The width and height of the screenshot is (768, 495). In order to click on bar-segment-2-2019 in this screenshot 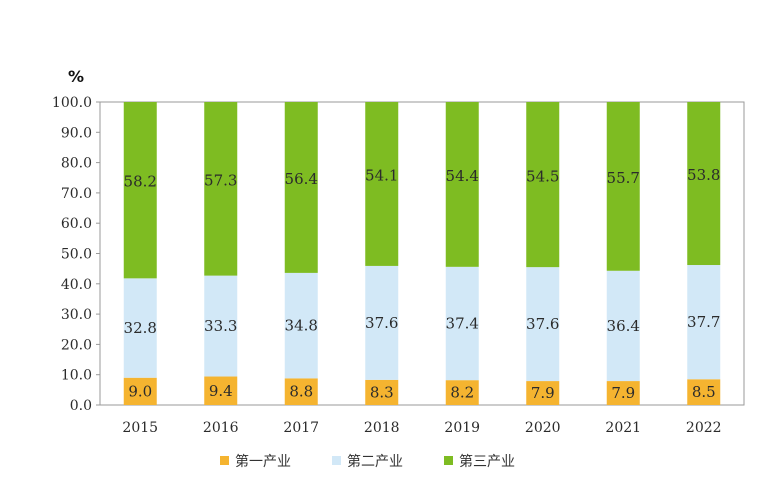, I will do `click(462, 323)`.